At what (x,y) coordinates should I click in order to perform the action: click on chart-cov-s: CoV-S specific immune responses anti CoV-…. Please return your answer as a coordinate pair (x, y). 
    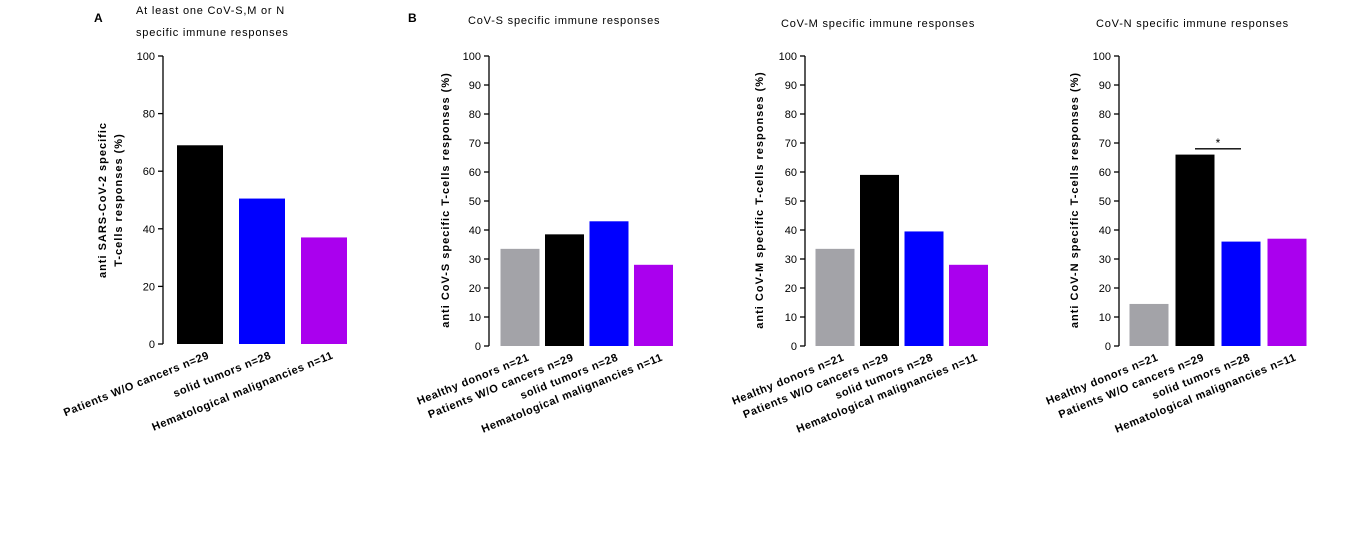
    Looking at the image, I should click on (544, 225).